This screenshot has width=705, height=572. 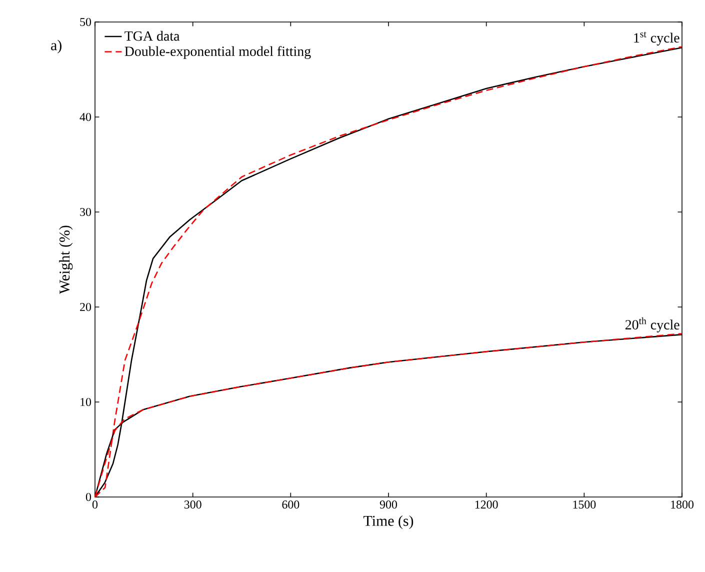 What do you see at coordinates (389, 504) in the screenshot?
I see `x-tick-label: 900` at bounding box center [389, 504].